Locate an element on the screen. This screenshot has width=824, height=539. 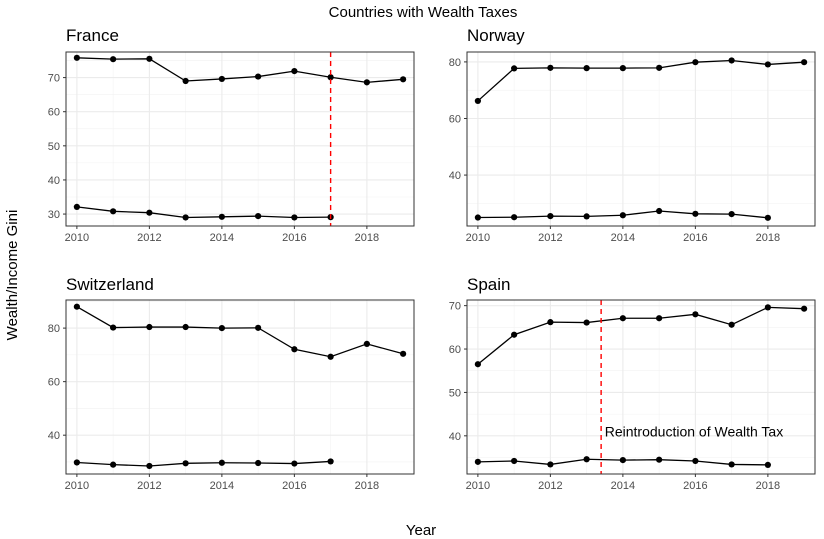
y-tick-label: 80 is located at coordinates (455, 63).